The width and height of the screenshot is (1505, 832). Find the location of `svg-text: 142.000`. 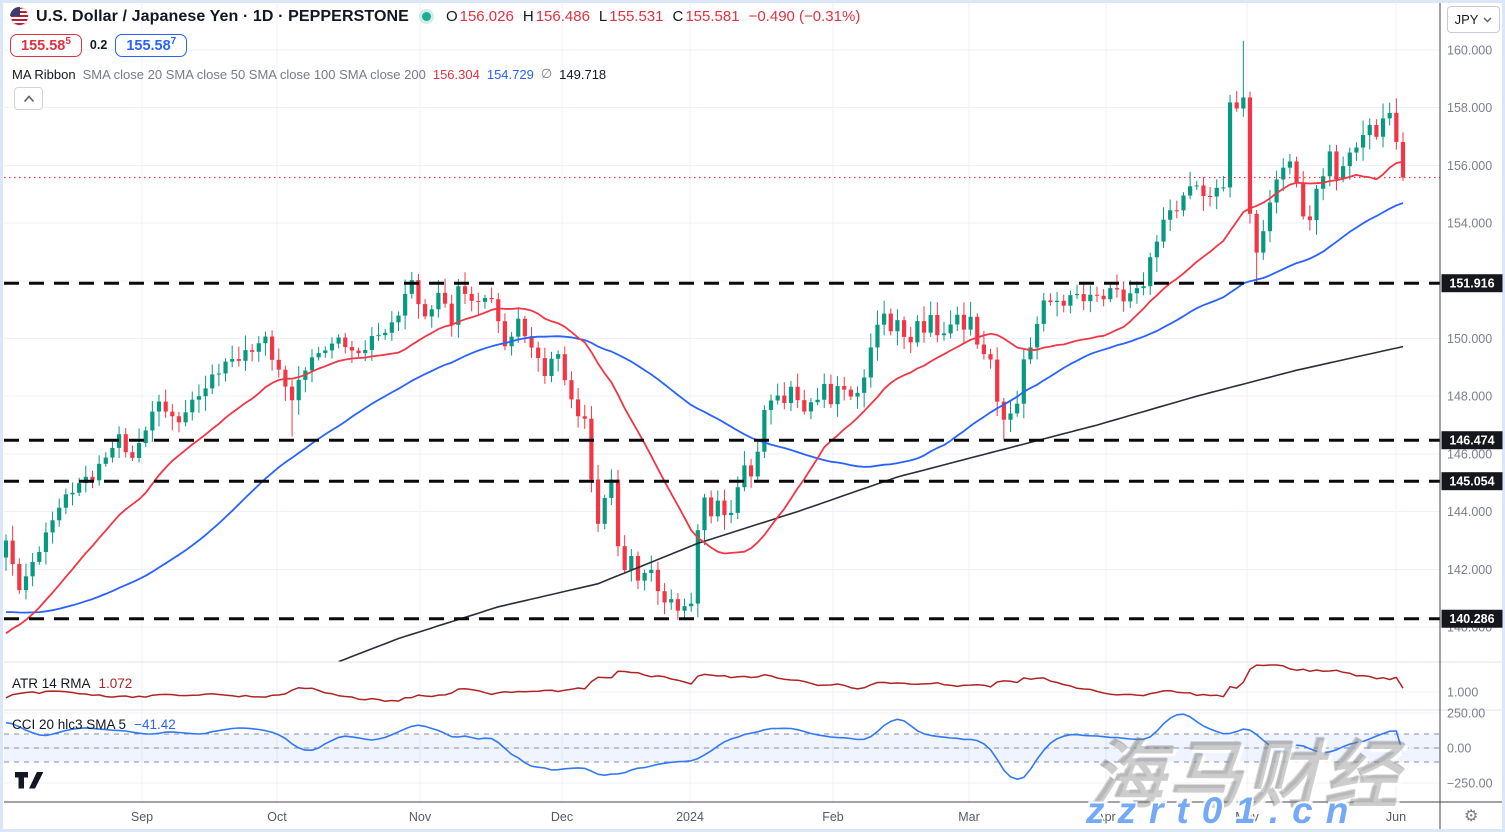

svg-text: 142.000 is located at coordinates (1469, 570).